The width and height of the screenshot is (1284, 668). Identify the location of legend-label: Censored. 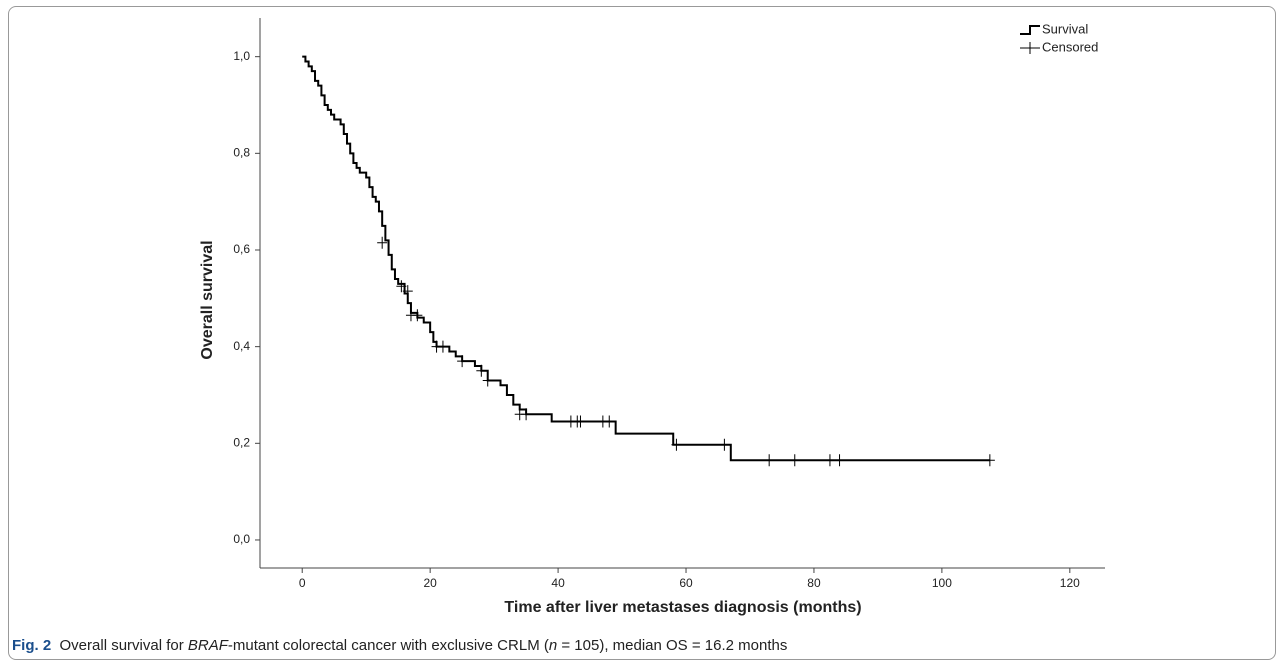
(1070, 46).